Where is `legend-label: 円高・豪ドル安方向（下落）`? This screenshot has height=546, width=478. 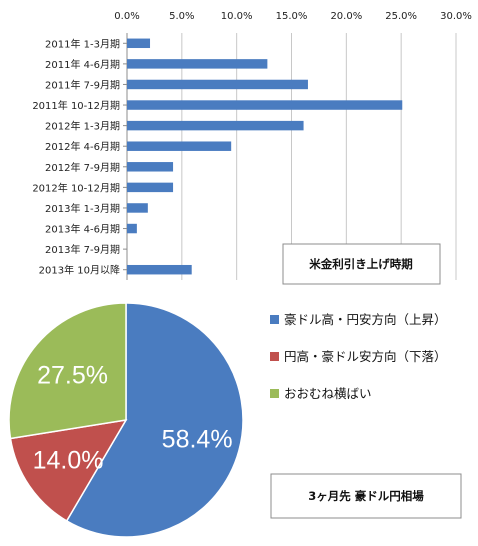 legend-label: 円高・豪ドル安方向（下落） is located at coordinates (365, 356).